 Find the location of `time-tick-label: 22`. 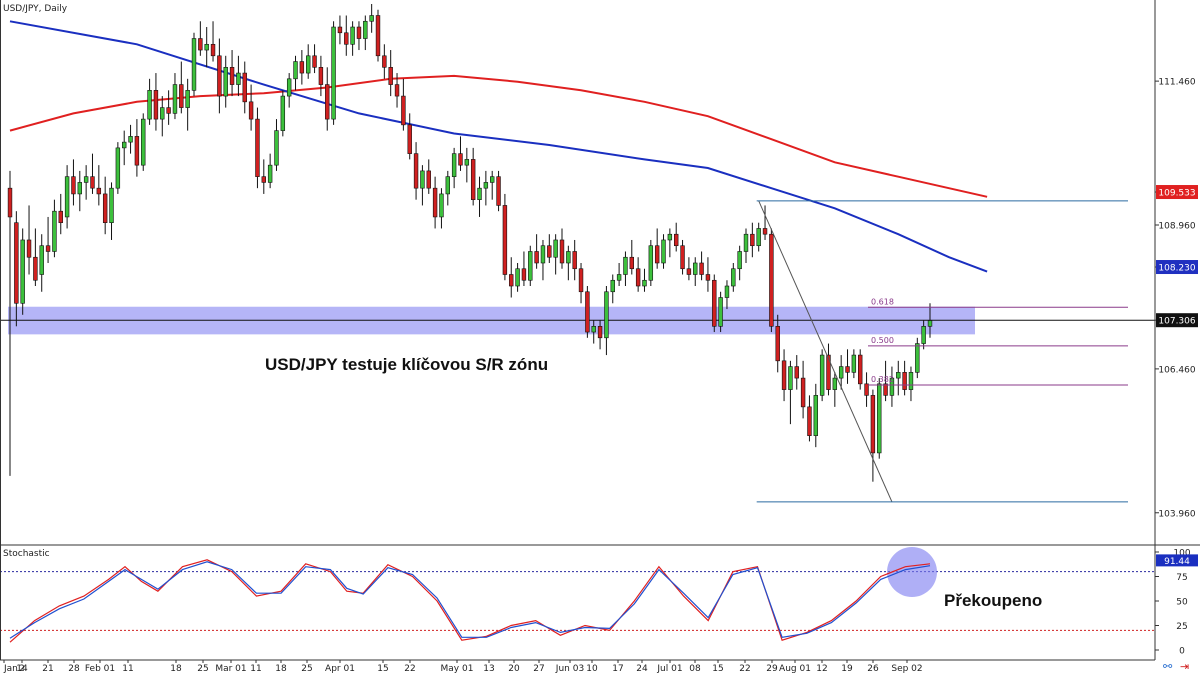

time-tick-label: 22 is located at coordinates (744, 669).